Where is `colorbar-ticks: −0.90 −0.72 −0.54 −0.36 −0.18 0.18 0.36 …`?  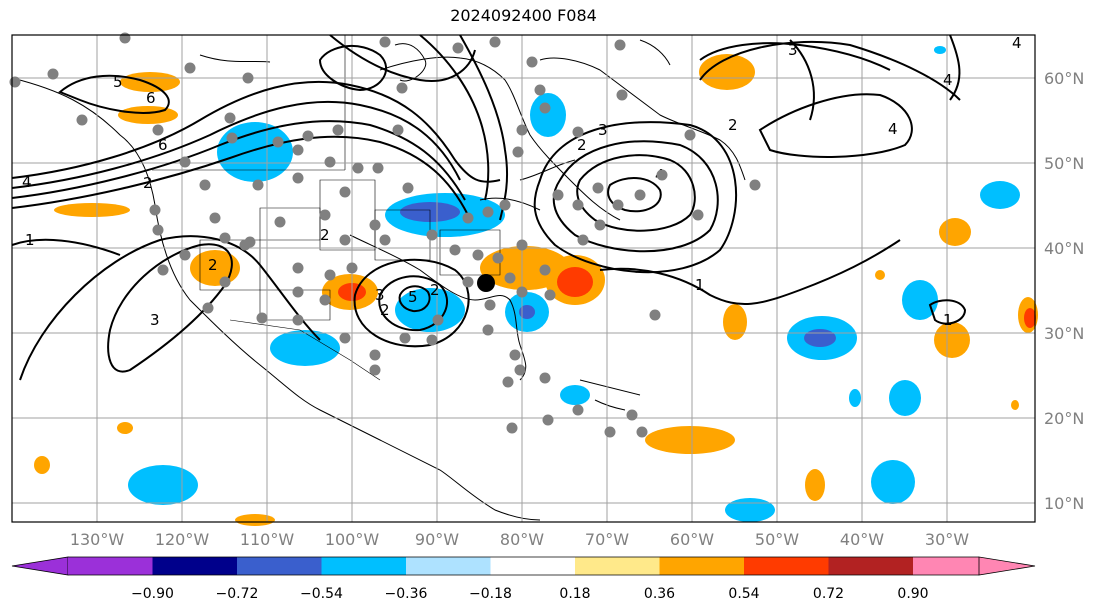 colorbar-ticks: −0.90 −0.72 −0.54 −0.36 −0.18 0.18 0.36 … is located at coordinates (530, 594).